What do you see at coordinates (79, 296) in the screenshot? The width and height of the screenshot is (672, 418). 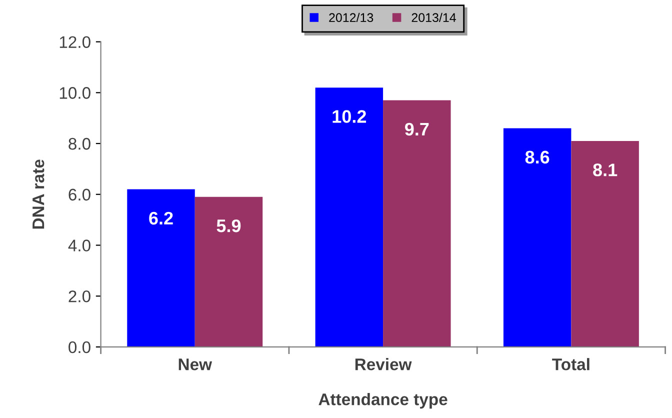 I see `y-tick-label: 2.0` at bounding box center [79, 296].